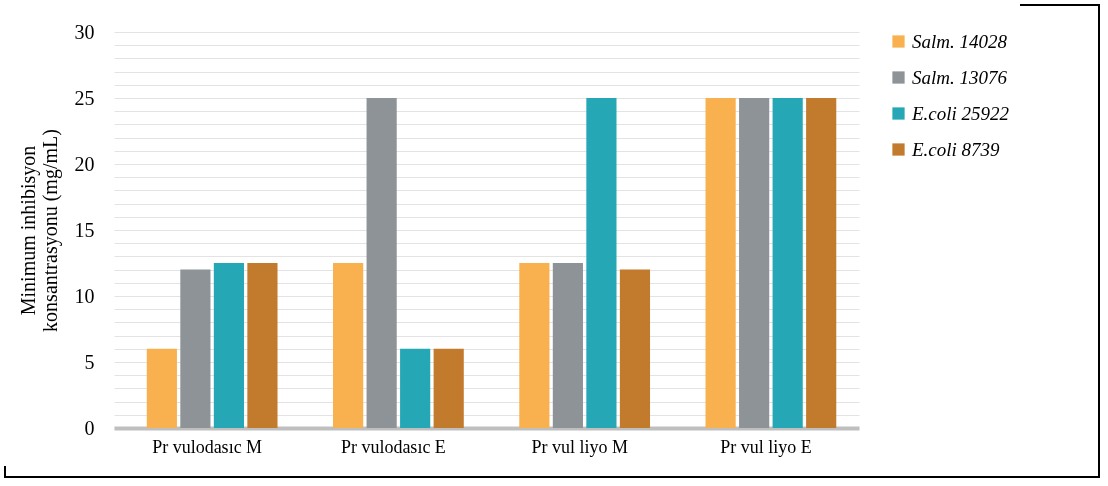  I want to click on x-tick-label: Pr vul liyo E, so click(766, 446).